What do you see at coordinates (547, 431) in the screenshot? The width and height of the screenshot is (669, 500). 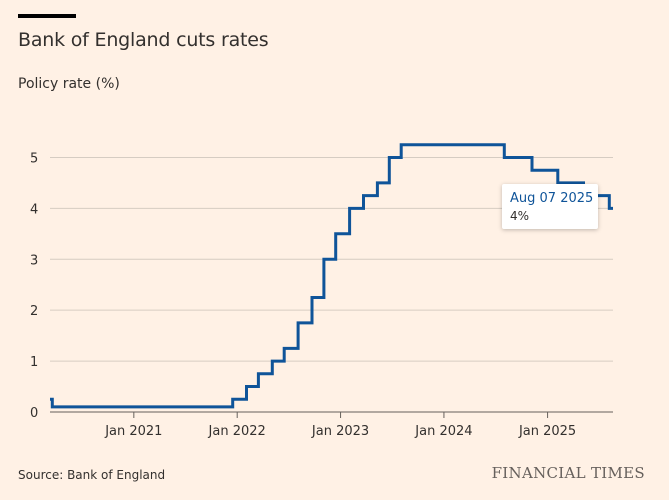 I see `x-tick-label-2025: Jan 2025` at bounding box center [547, 431].